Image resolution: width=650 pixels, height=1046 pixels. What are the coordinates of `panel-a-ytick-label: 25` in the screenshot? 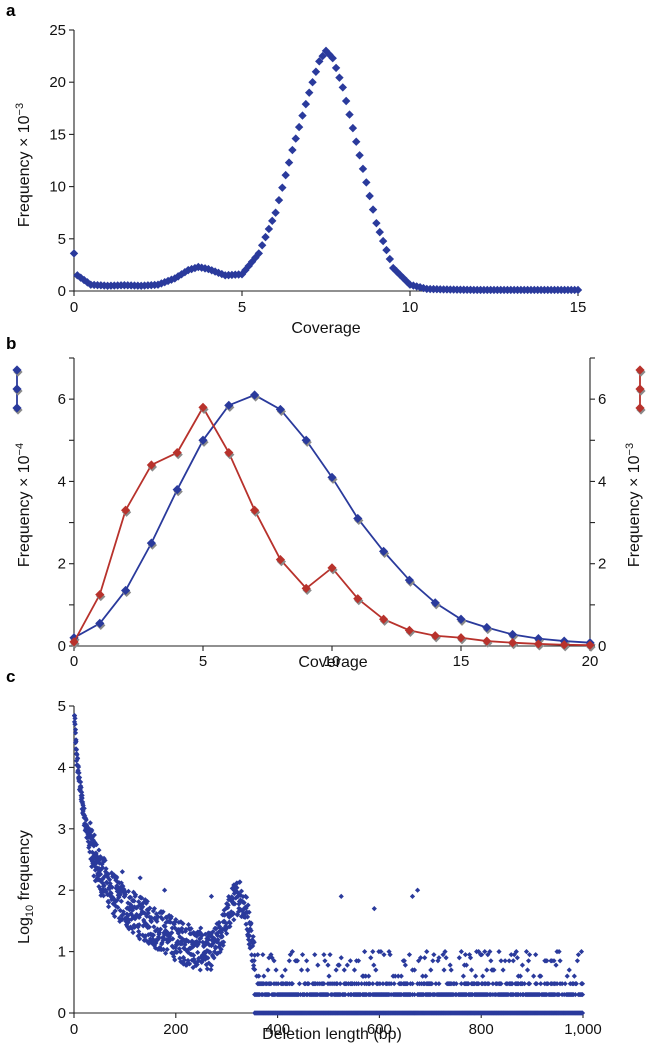 It's located at (57, 30).